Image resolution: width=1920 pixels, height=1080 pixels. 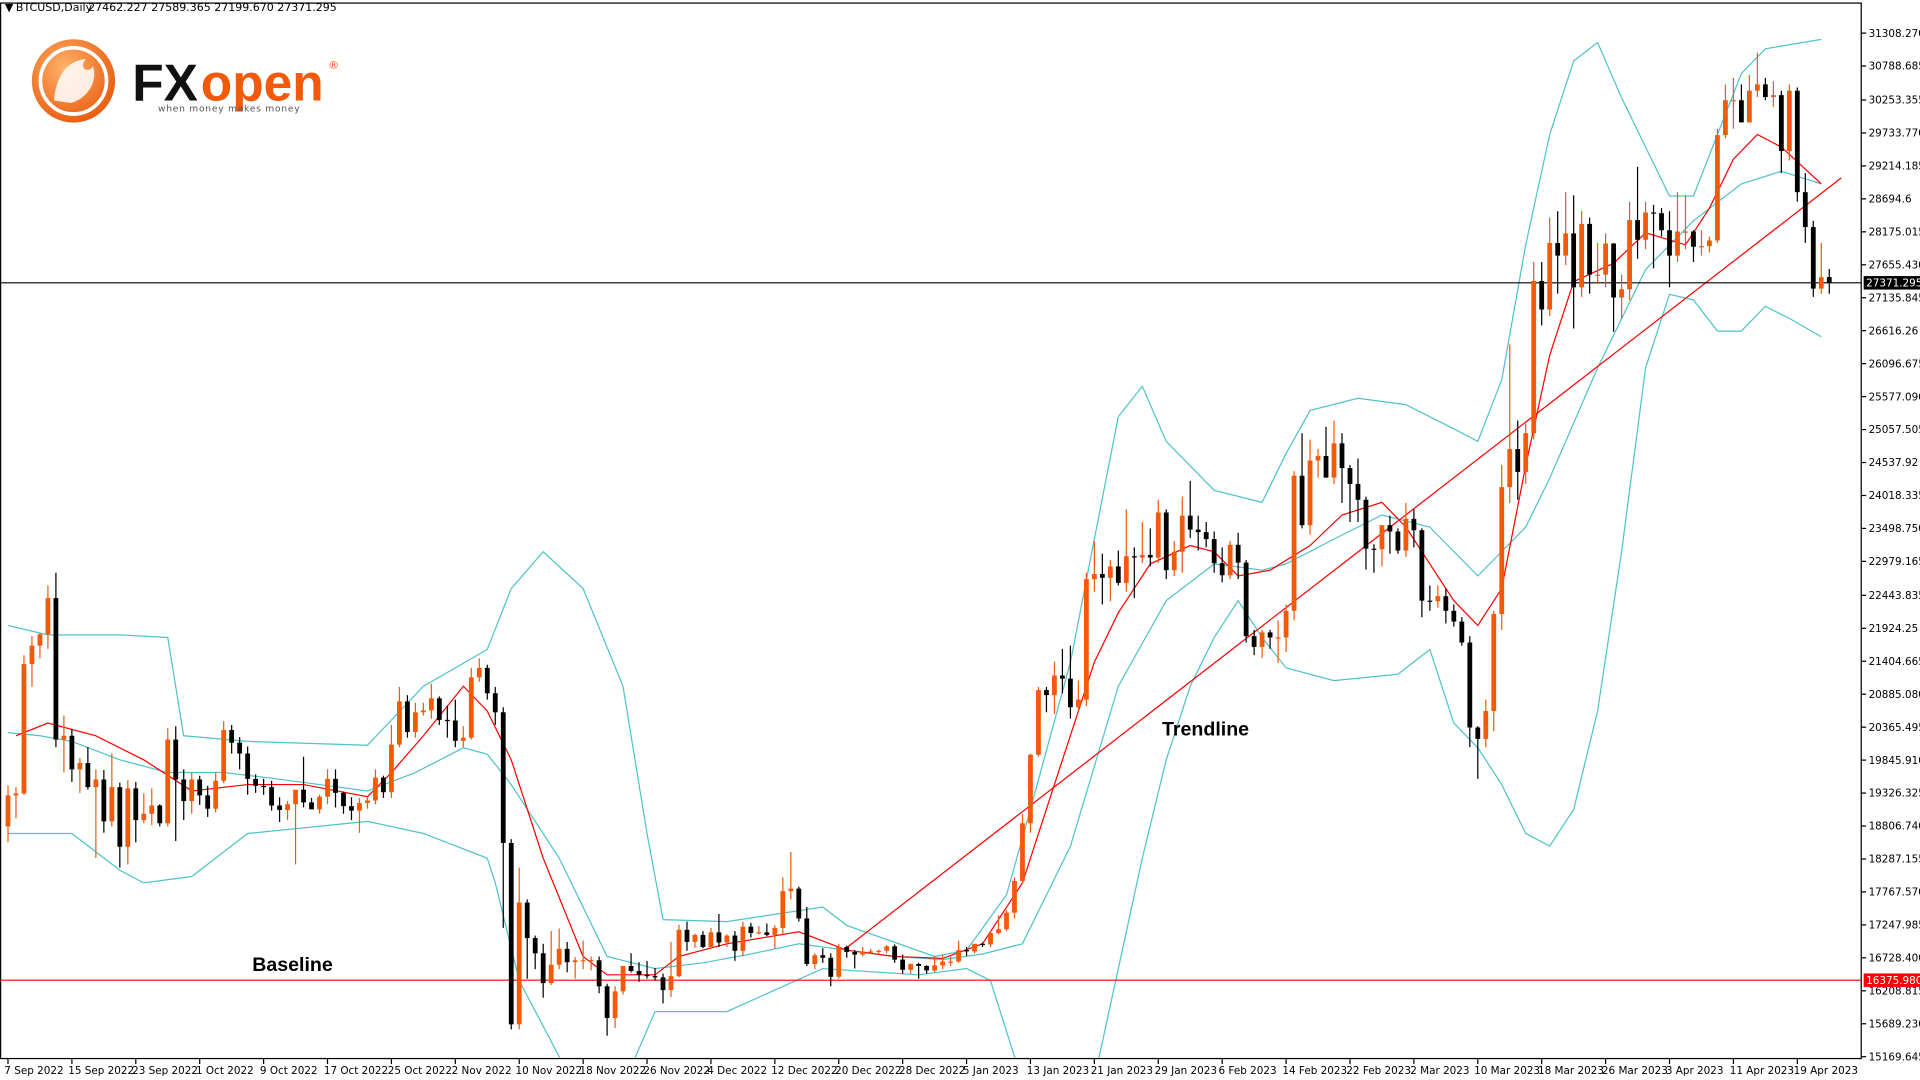 I want to click on y-tick-label: 17767.570, so click(x=1894, y=893).